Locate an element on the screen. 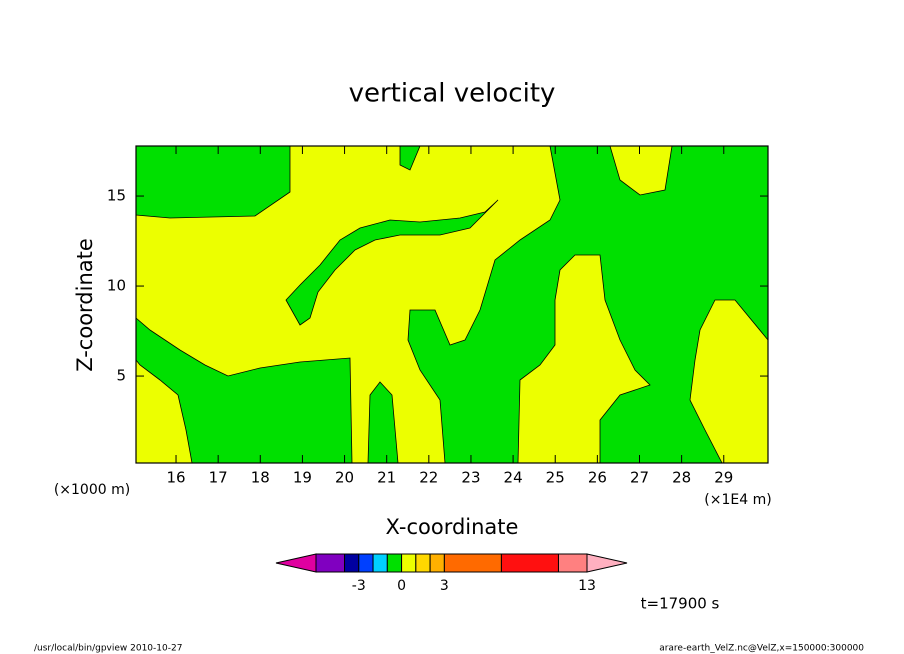 This screenshot has width=904, height=654. footer-left: /usr/local/bin/gpview 2010-10-27 is located at coordinates (108, 649).